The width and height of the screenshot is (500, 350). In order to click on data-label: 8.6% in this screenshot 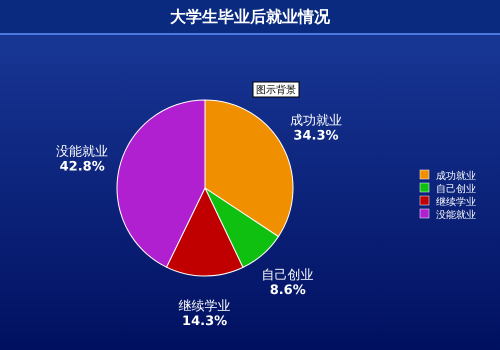, I will do `click(288, 290)`.